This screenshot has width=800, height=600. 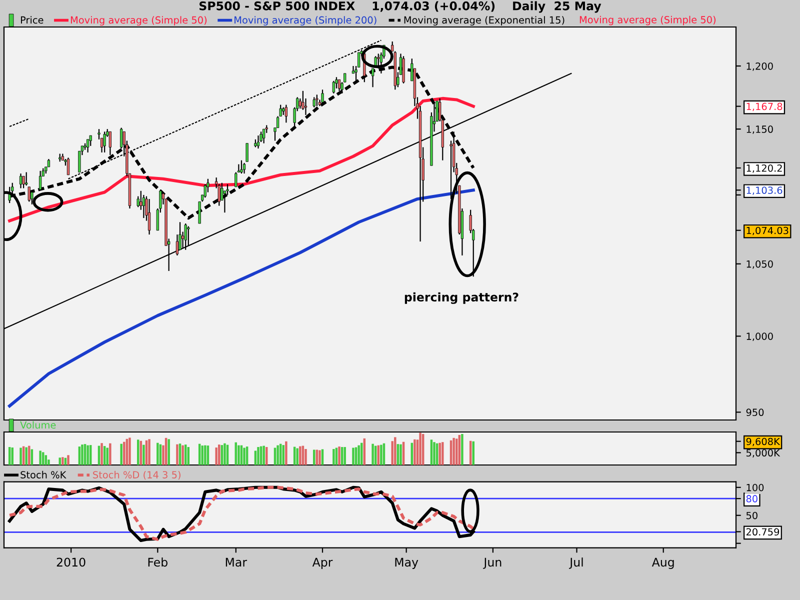 What do you see at coordinates (663, 563) in the screenshot?
I see `x-tick-label: Aug` at bounding box center [663, 563].